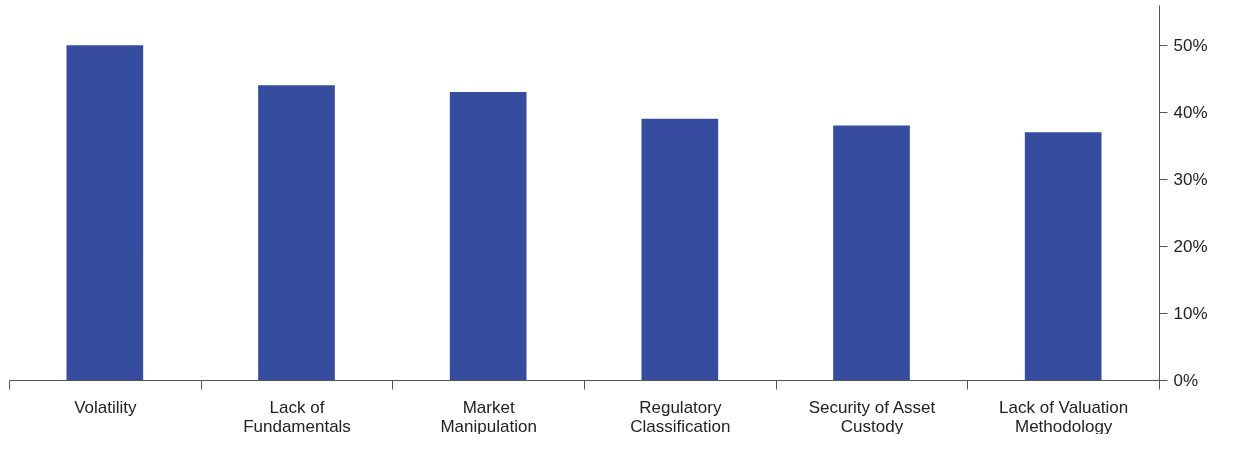  What do you see at coordinates (1190, 313) in the screenshot?
I see `y-tick-label: 10%` at bounding box center [1190, 313].